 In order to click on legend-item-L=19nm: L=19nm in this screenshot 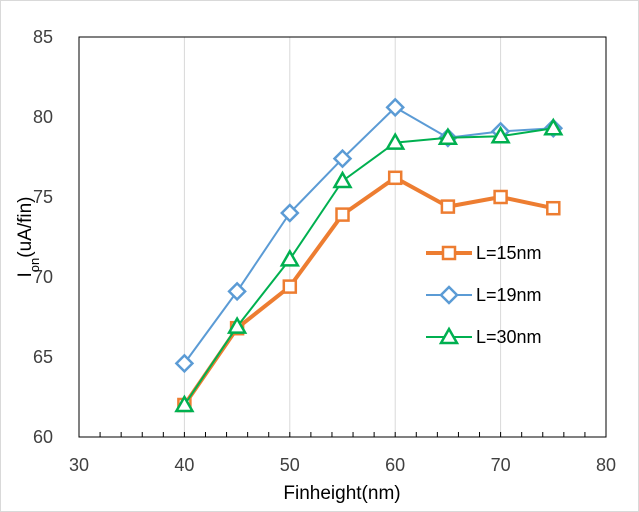, I will do `click(484, 295)`.